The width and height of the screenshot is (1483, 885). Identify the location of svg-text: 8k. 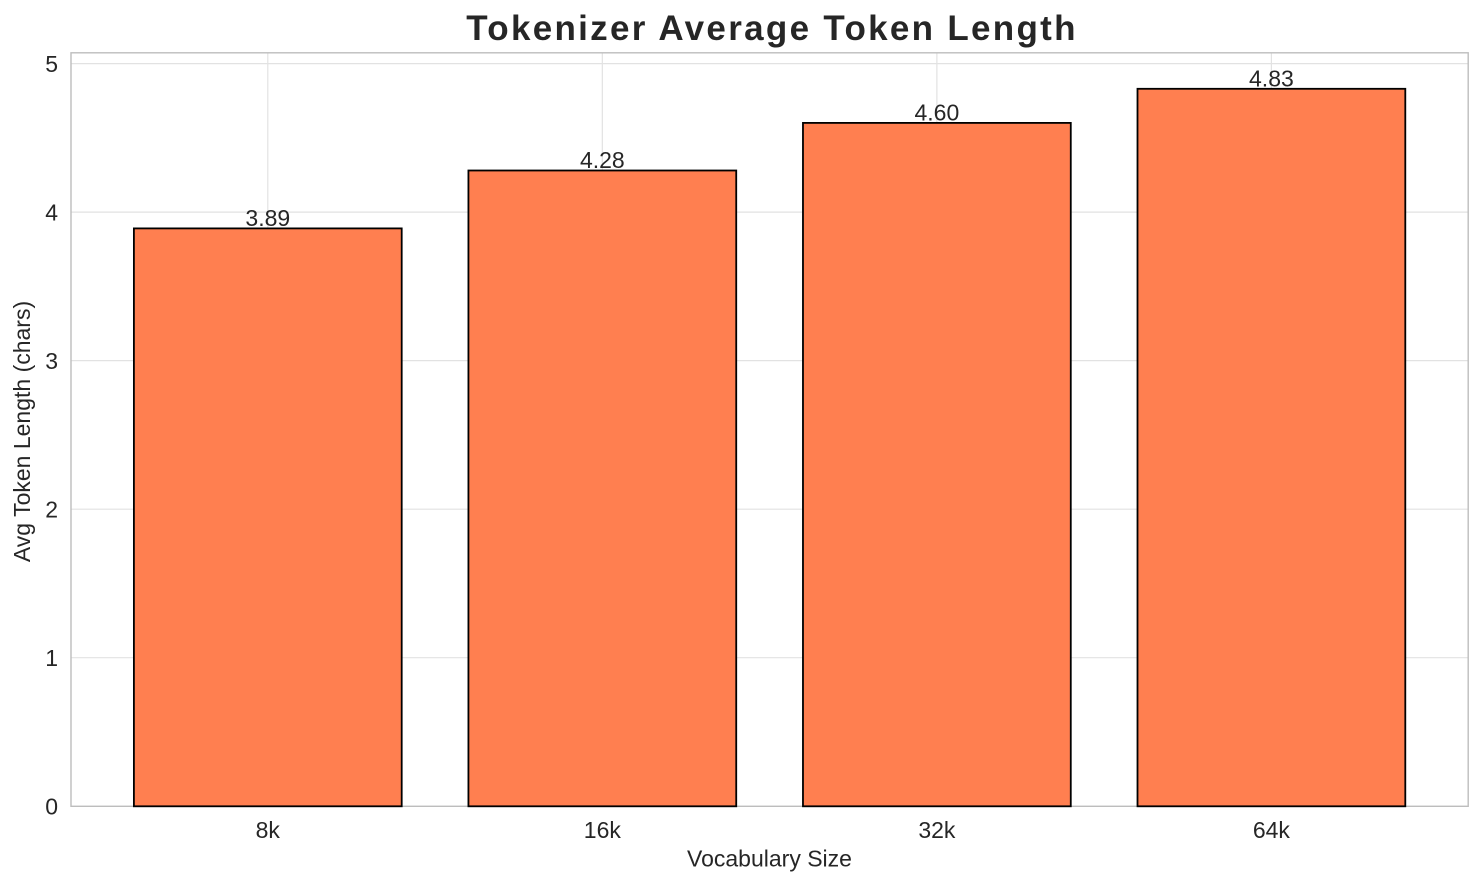
(268, 830).